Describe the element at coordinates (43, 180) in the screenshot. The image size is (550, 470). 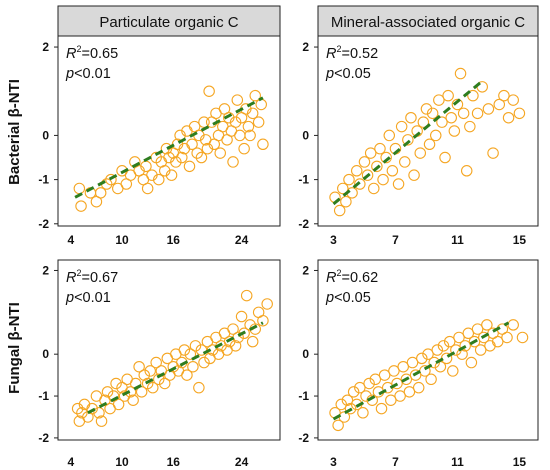
I see `y-tick-label: -1` at that location.